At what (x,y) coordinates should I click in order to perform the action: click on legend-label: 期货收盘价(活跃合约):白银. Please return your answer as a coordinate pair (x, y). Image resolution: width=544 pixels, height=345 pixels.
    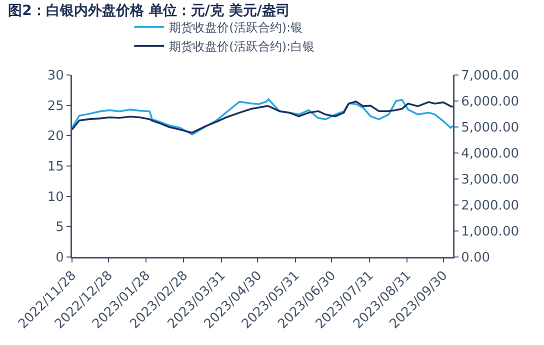
    Looking at the image, I should click on (242, 47).